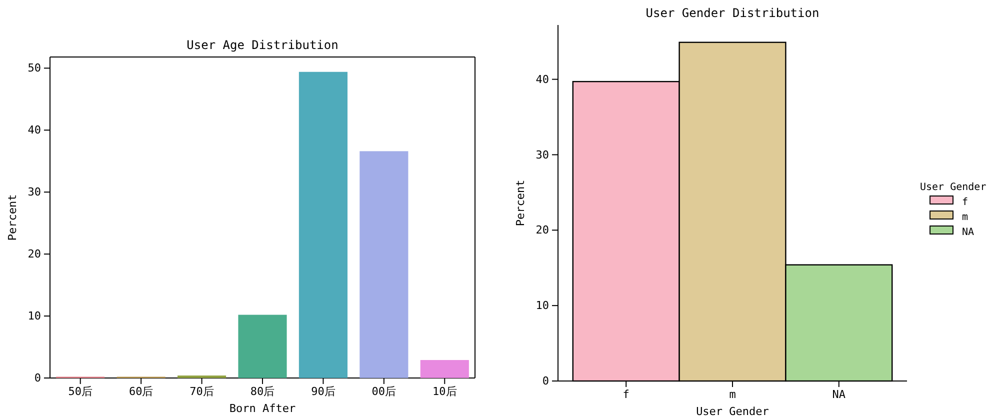  I want to click on x-tick-label: 60后, so click(141, 391).